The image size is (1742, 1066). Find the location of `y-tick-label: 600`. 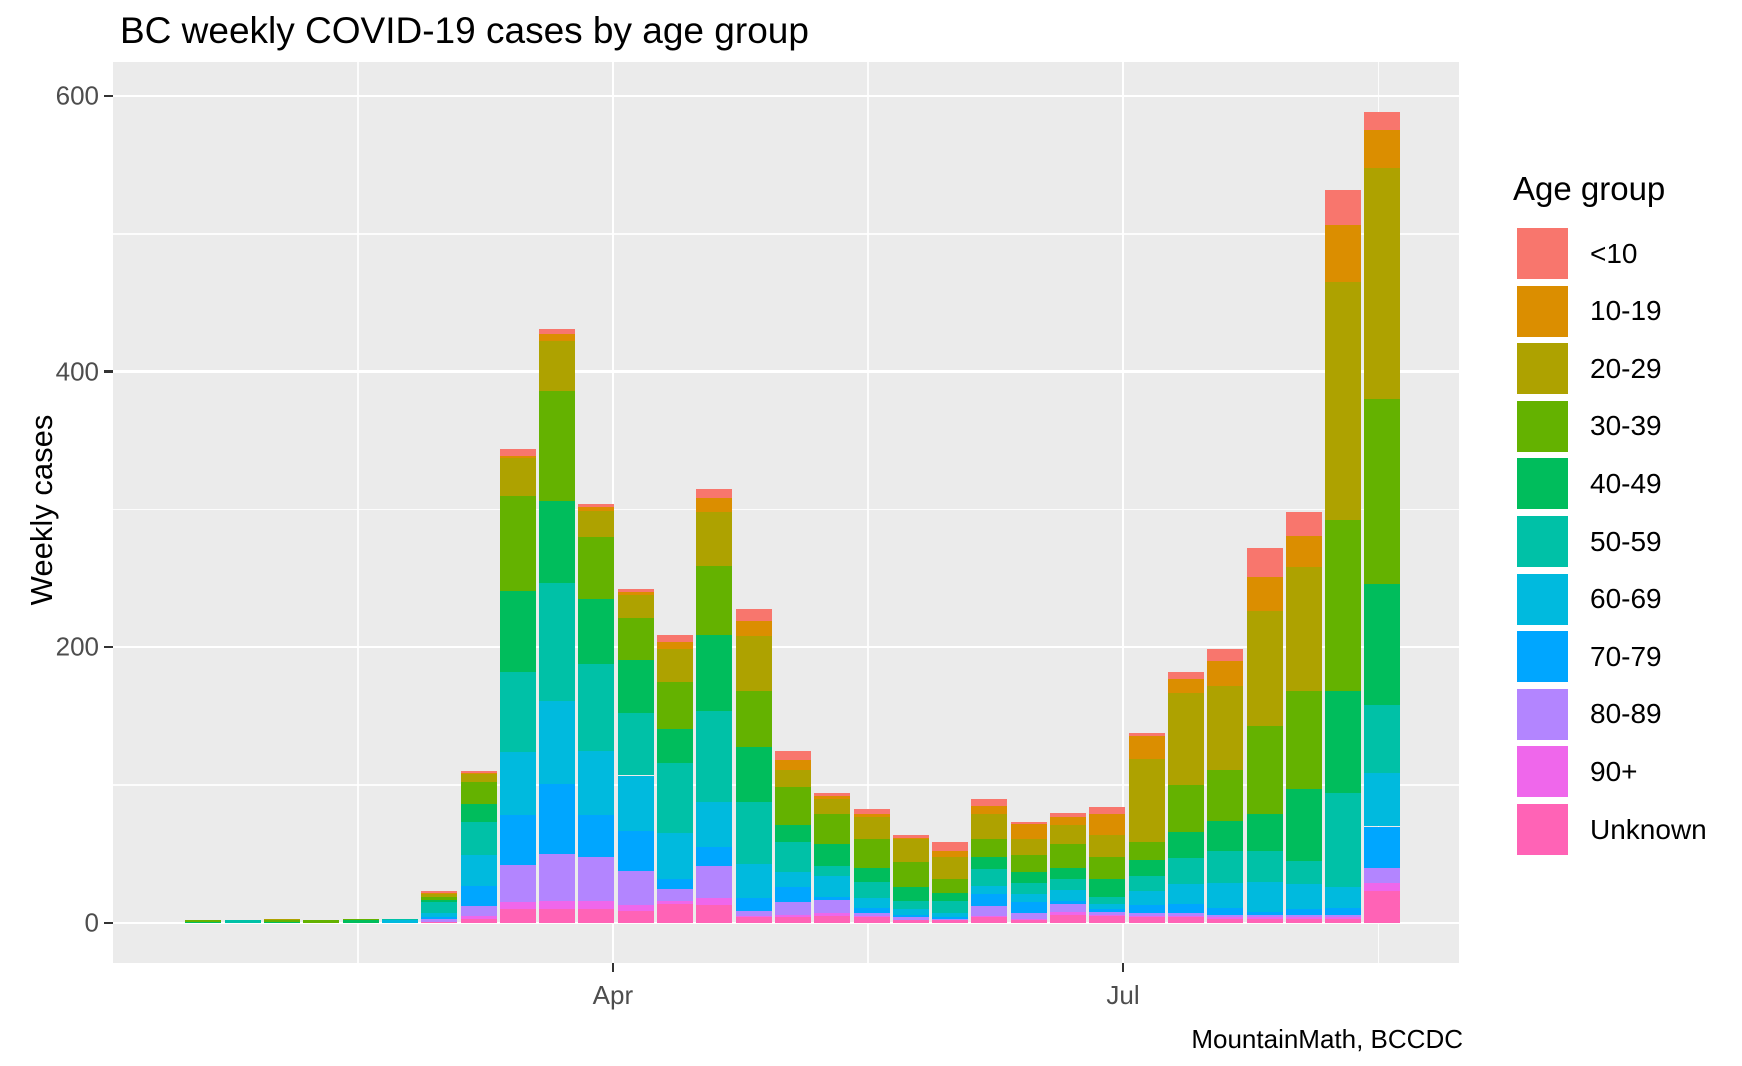

y-tick-label: 600 is located at coordinates (77, 95).